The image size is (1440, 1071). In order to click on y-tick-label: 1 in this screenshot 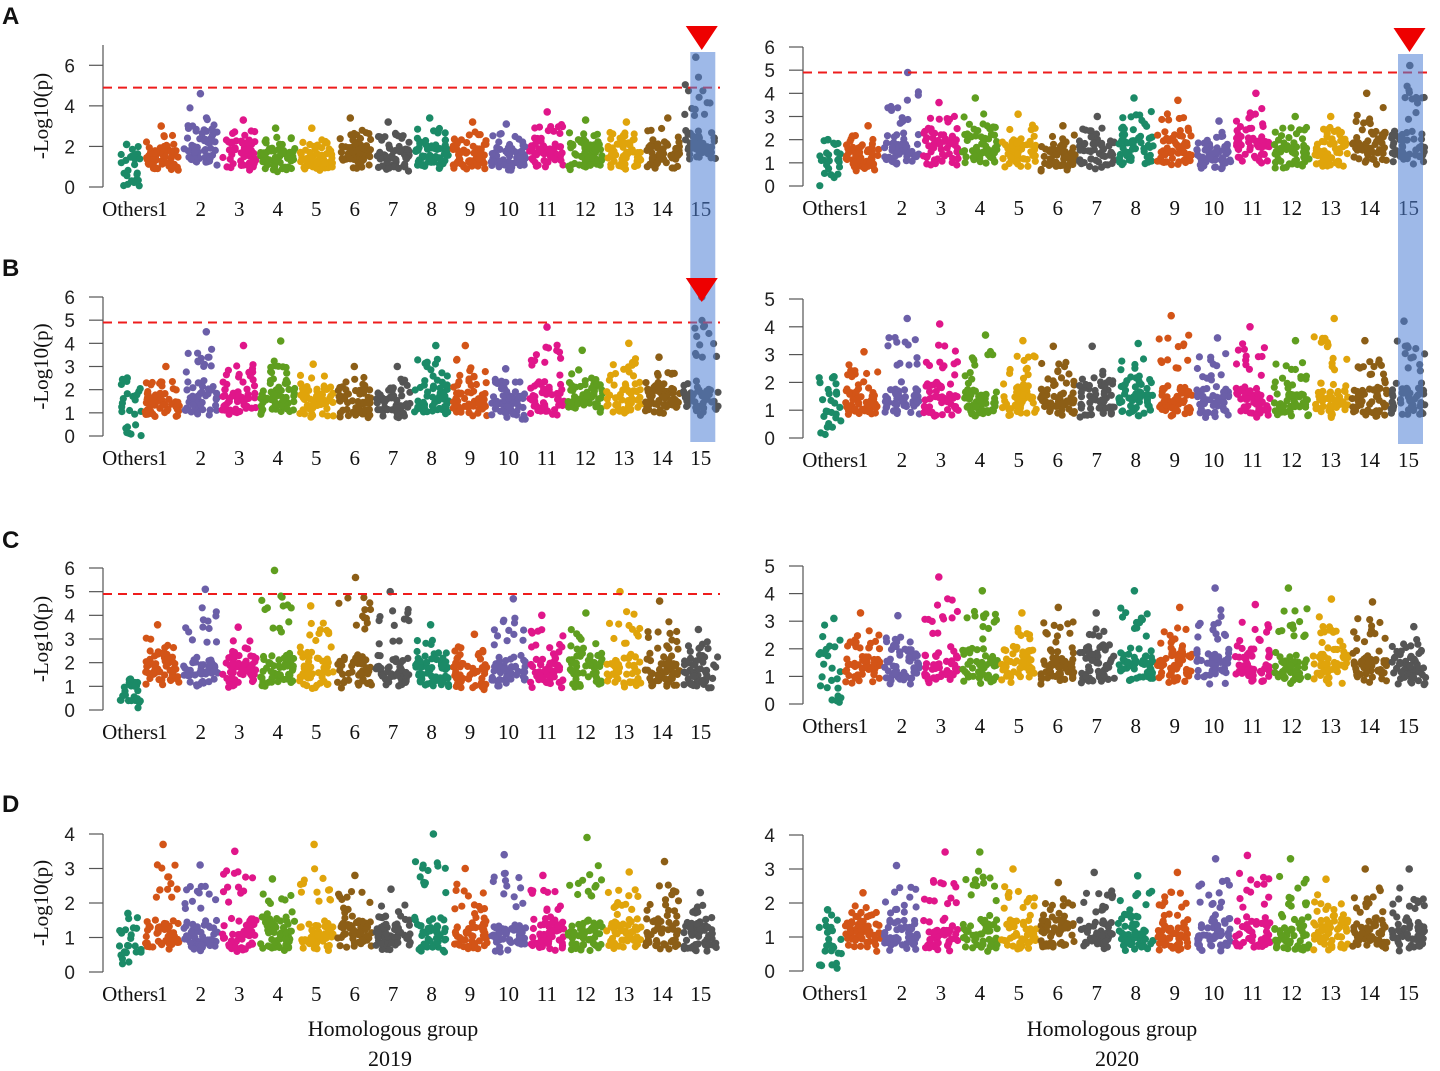, I will do `click(69, 687)`.